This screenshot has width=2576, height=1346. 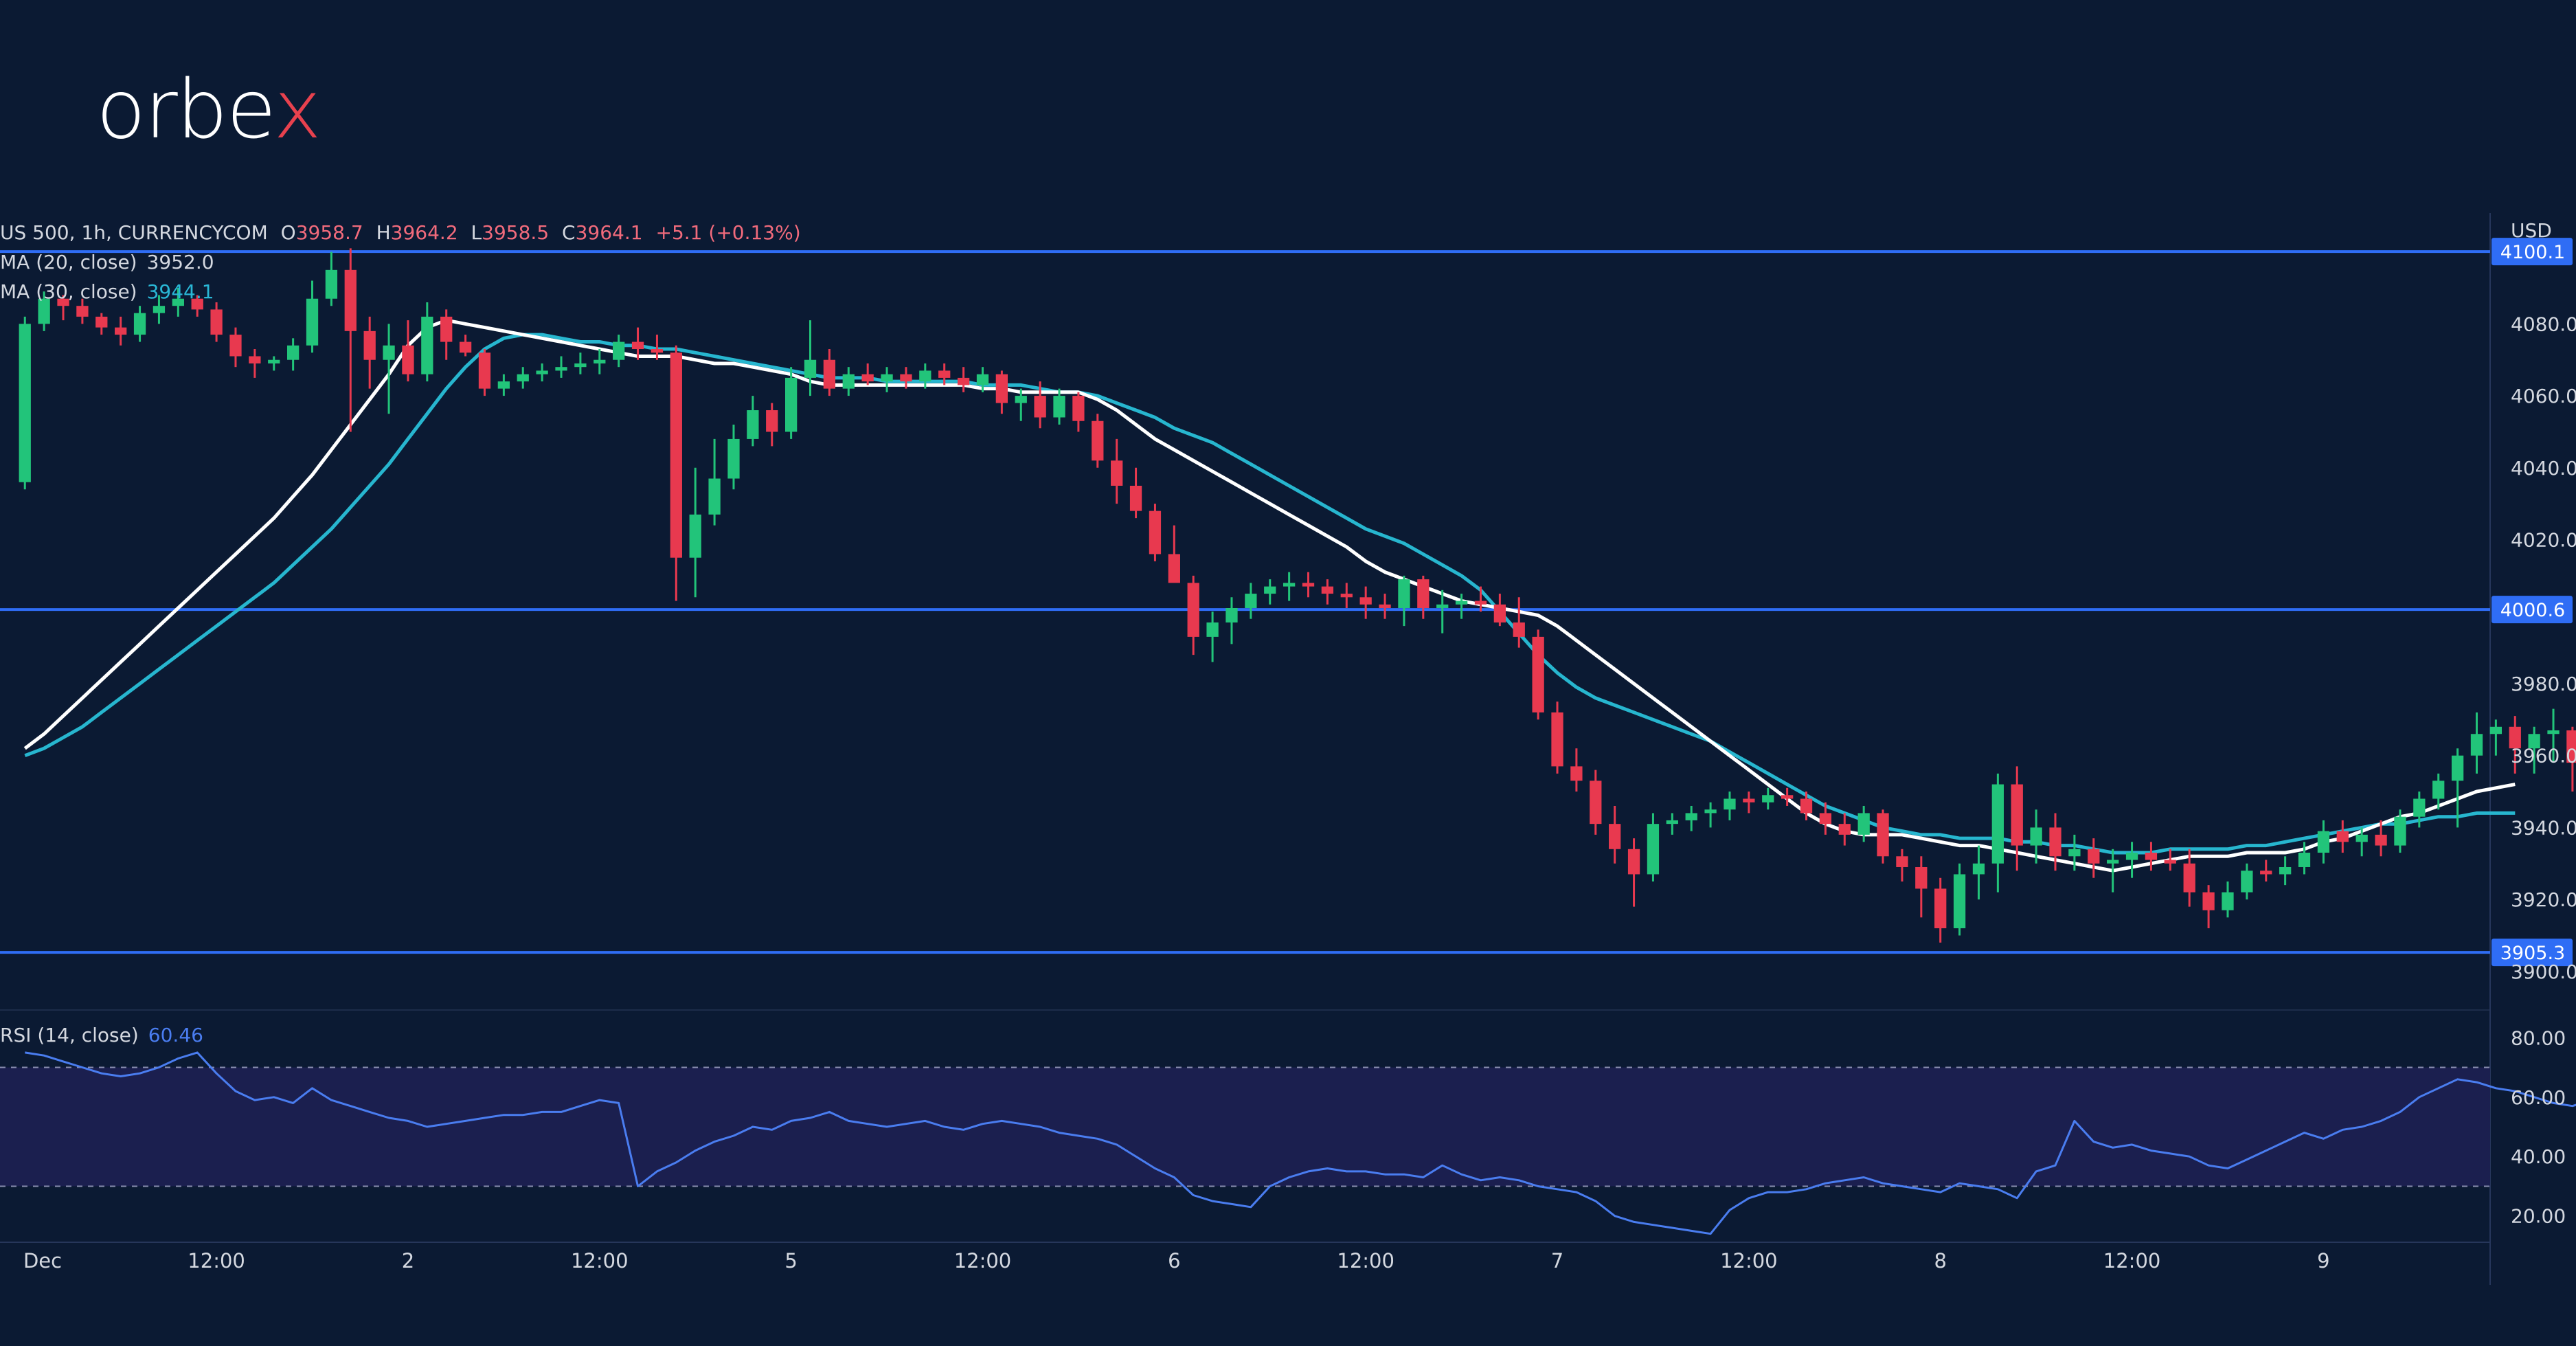 What do you see at coordinates (101, 1035) in the screenshot?
I see `rsi-legend: RSI (14, close) 60.46` at bounding box center [101, 1035].